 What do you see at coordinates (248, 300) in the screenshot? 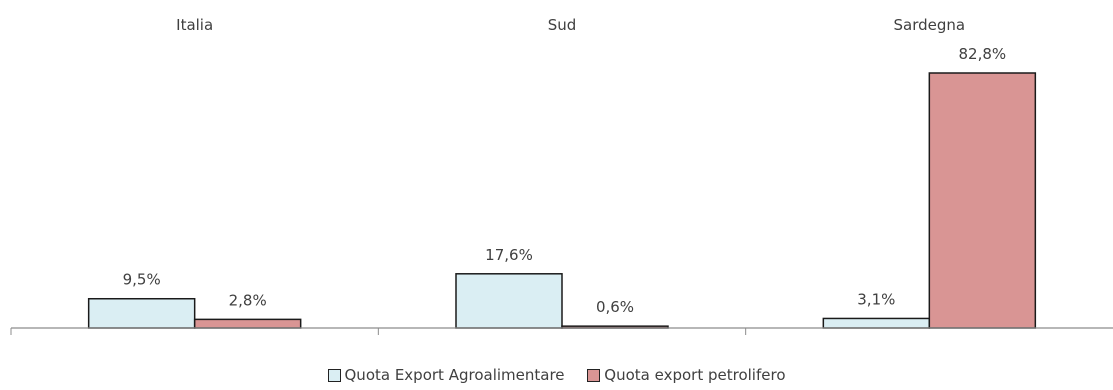
I see `data-label-italia-series-2: 2,8%` at bounding box center [248, 300].